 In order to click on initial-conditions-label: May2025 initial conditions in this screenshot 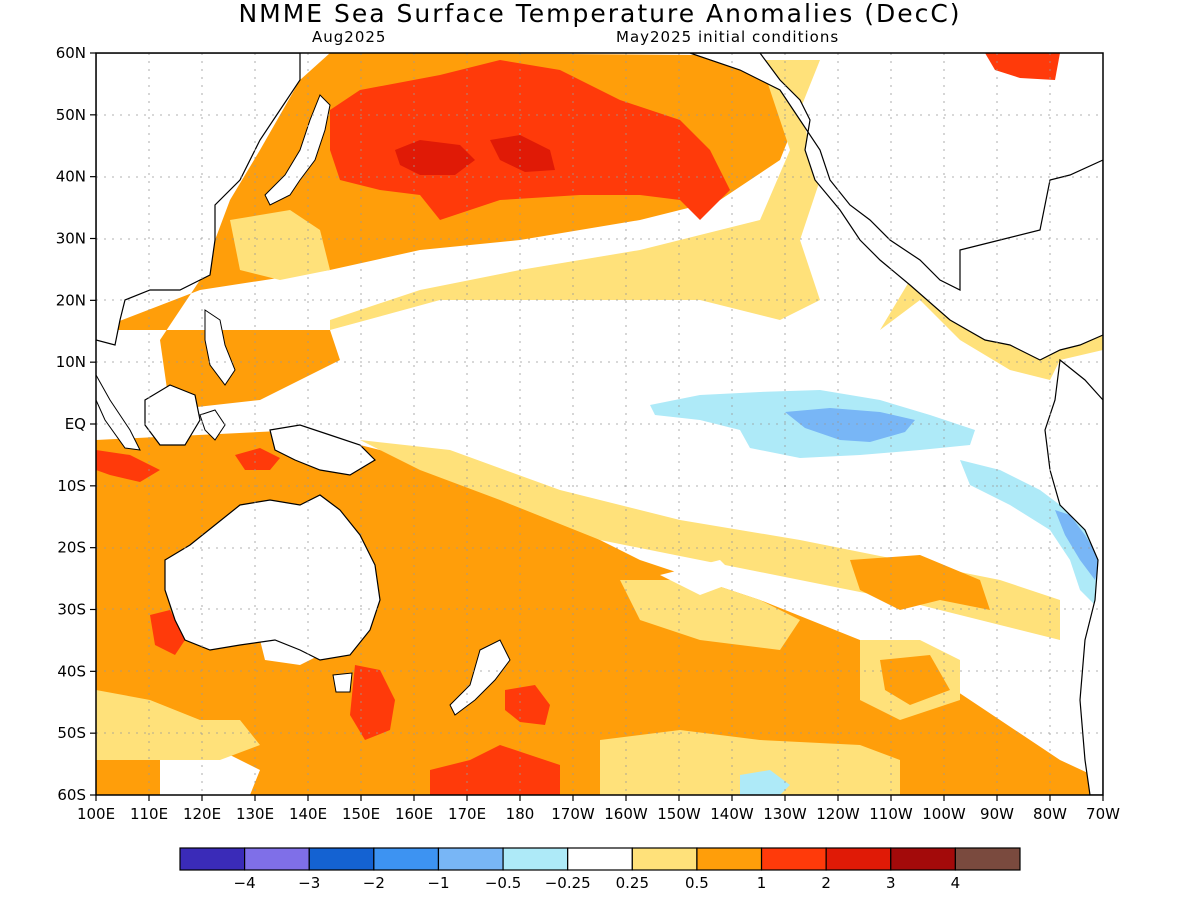, I will do `click(728, 37)`.